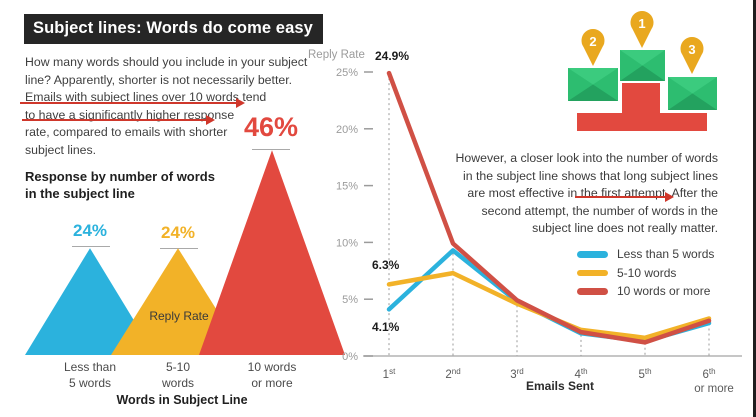 Image resolution: width=756 pixels, height=417 pixels. Describe the element at coordinates (664, 291) in the screenshot. I see `legend-label: 10 words or more` at that location.